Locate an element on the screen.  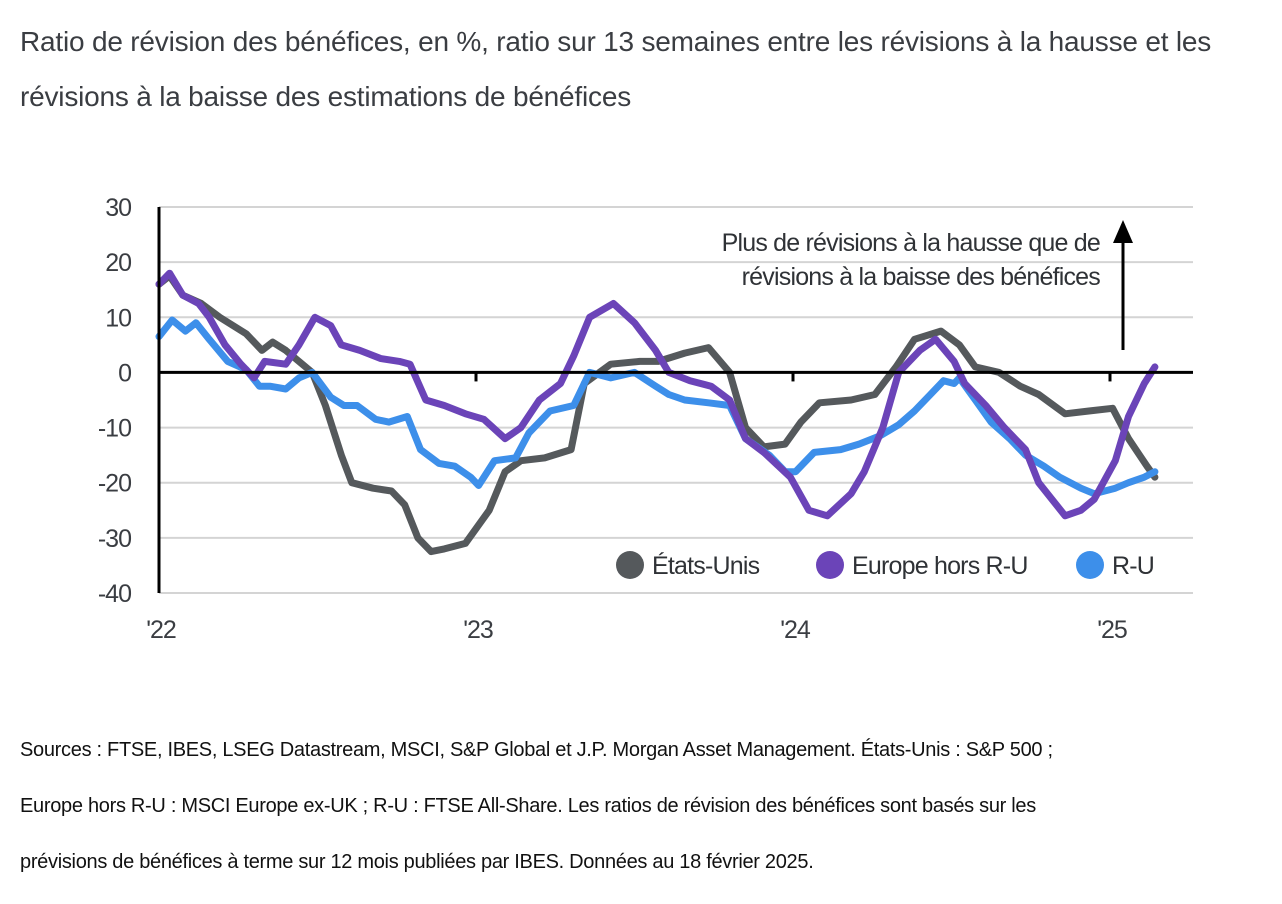
legend-item-etats-unis: États-Unis is located at coordinates (688, 565).